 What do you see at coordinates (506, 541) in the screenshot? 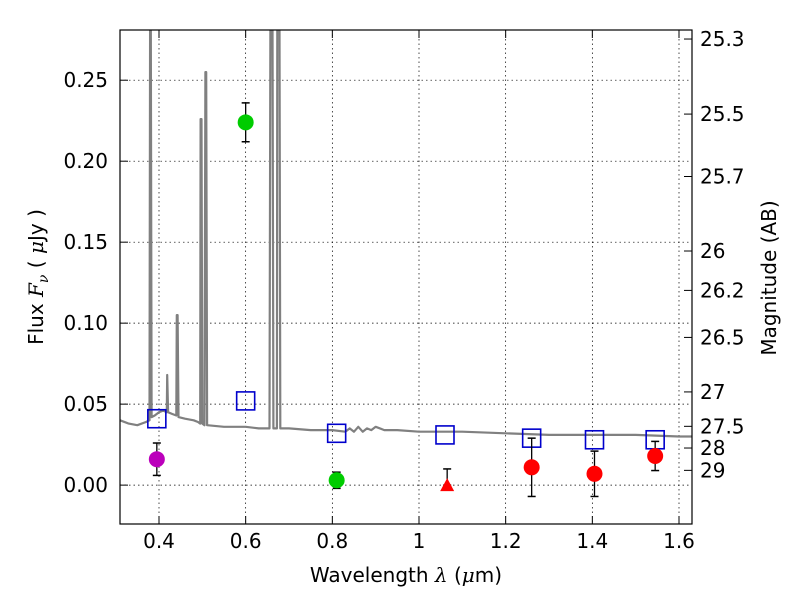
I see `x-tick-label: 1.2` at bounding box center [506, 541].